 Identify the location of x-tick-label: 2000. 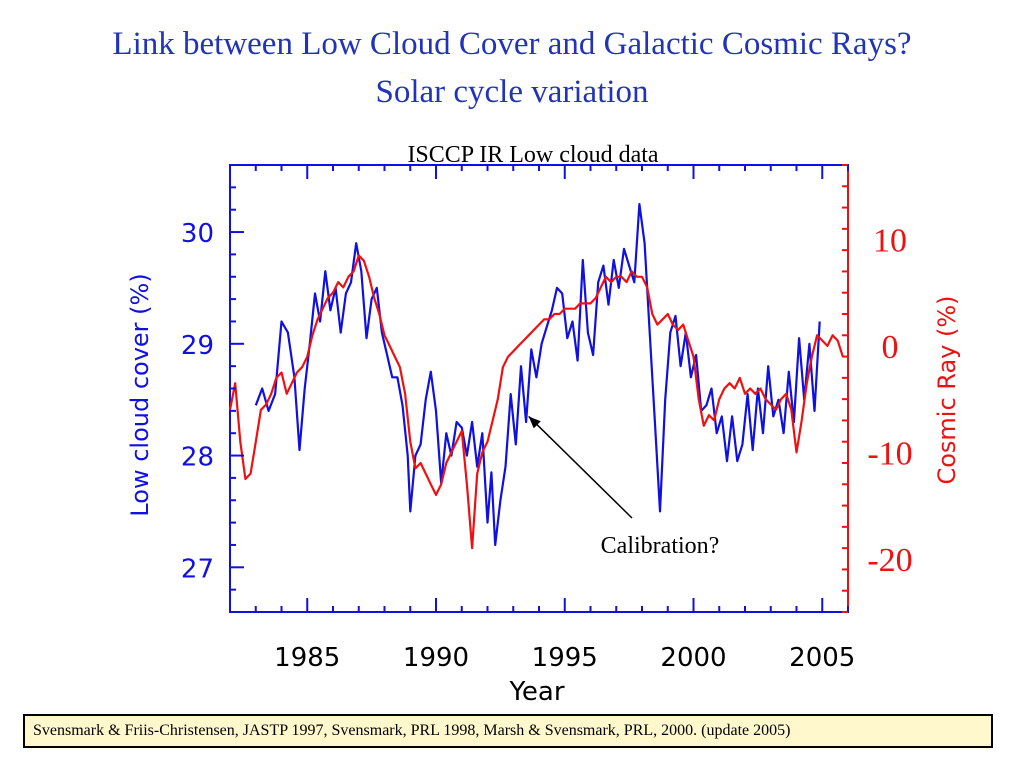
(693, 658).